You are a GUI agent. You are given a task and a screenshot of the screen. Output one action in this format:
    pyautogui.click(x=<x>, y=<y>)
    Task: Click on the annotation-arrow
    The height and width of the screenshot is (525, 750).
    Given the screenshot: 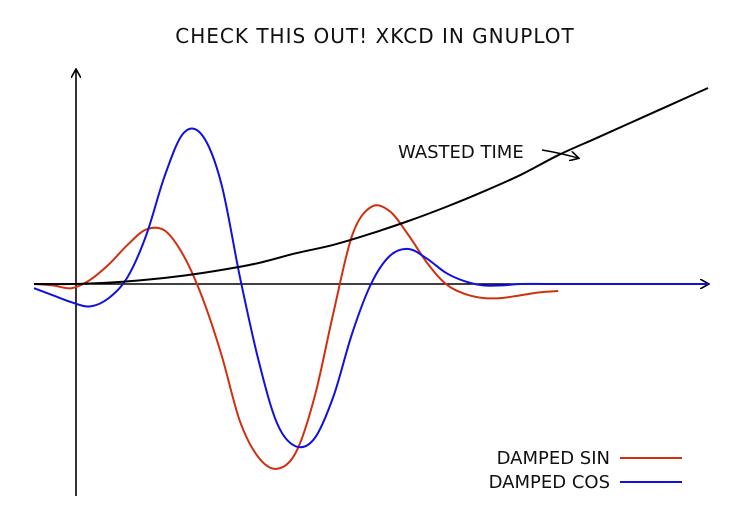 What is the action you would take?
    pyautogui.click(x=559, y=153)
    